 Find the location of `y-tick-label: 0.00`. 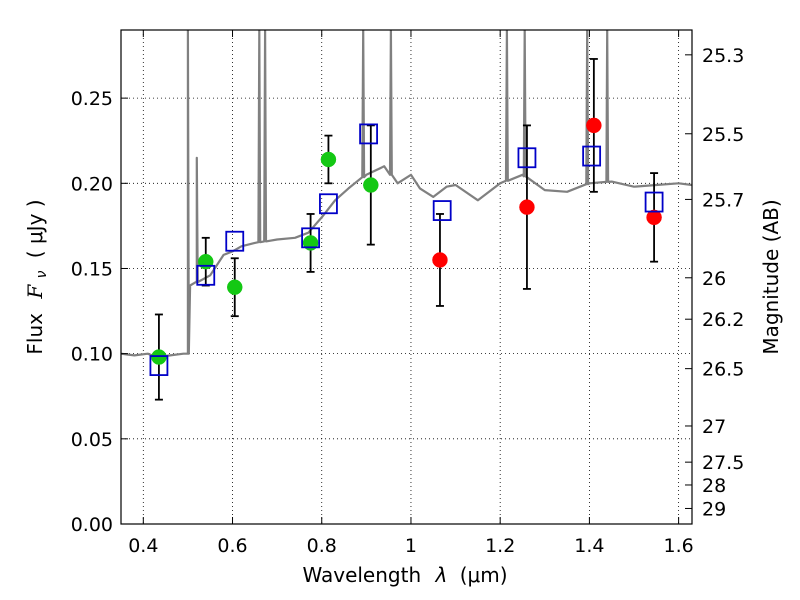

y-tick-label: 0.00 is located at coordinates (92, 525).